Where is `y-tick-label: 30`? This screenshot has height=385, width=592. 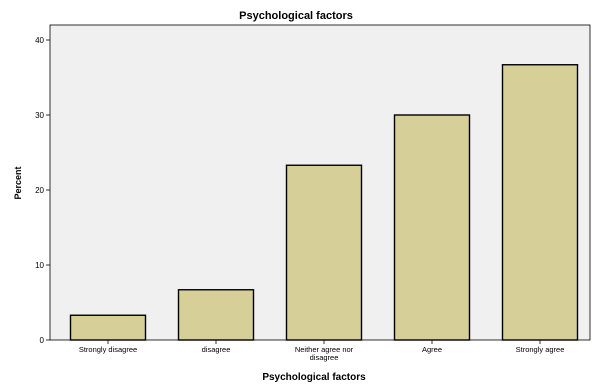 y-tick-label: 30 is located at coordinates (39, 115).